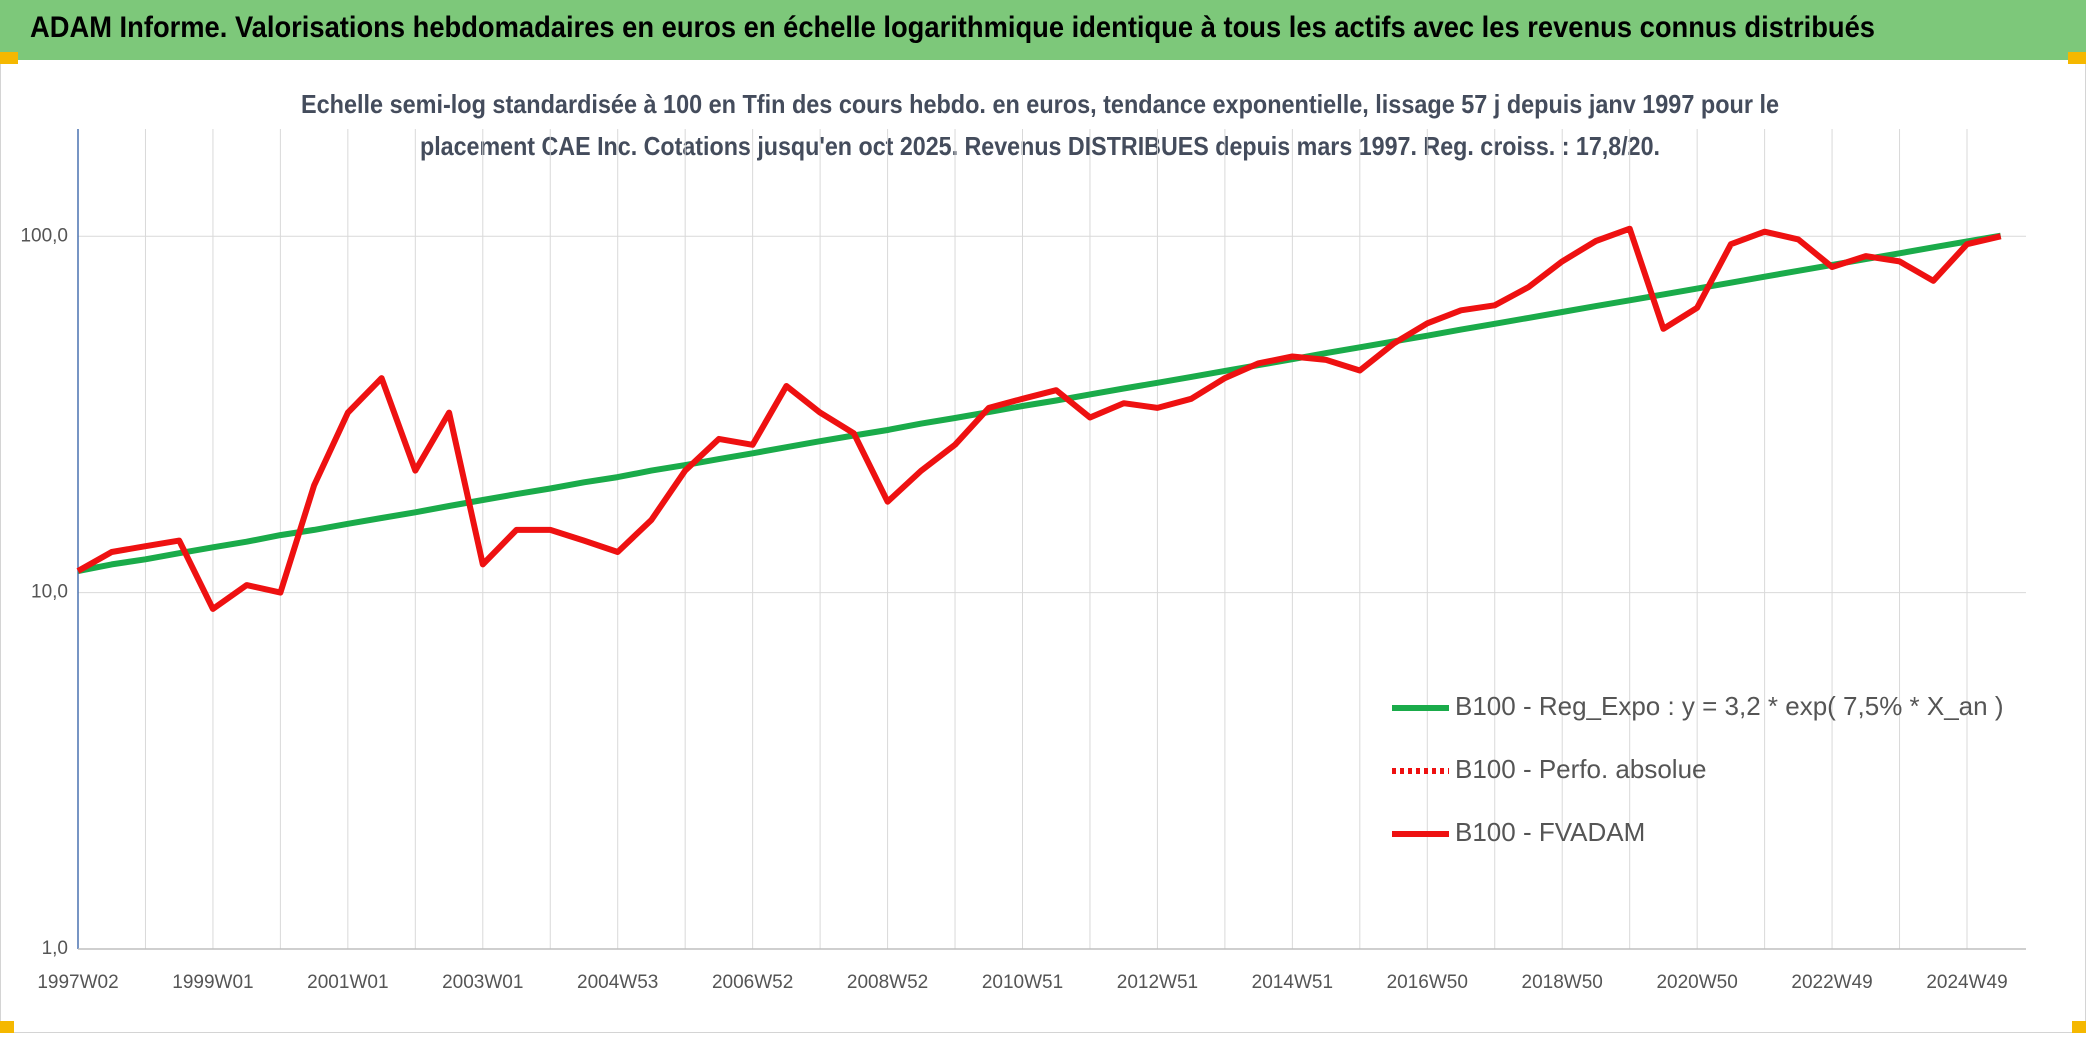 This screenshot has width=2086, height=1038. I want to click on x-tick-label: 1997W02, so click(77, 982).